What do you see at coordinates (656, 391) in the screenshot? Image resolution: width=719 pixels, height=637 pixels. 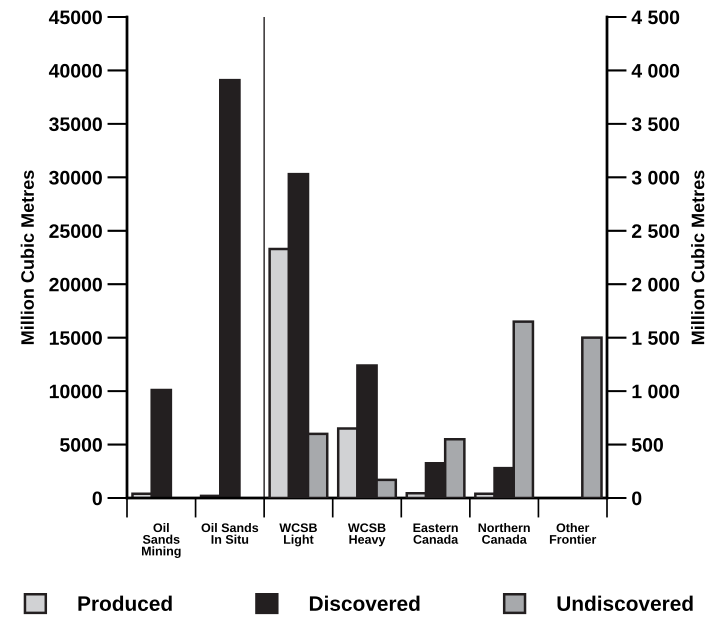 I see `y2-tick-label: 1 000` at bounding box center [656, 391].